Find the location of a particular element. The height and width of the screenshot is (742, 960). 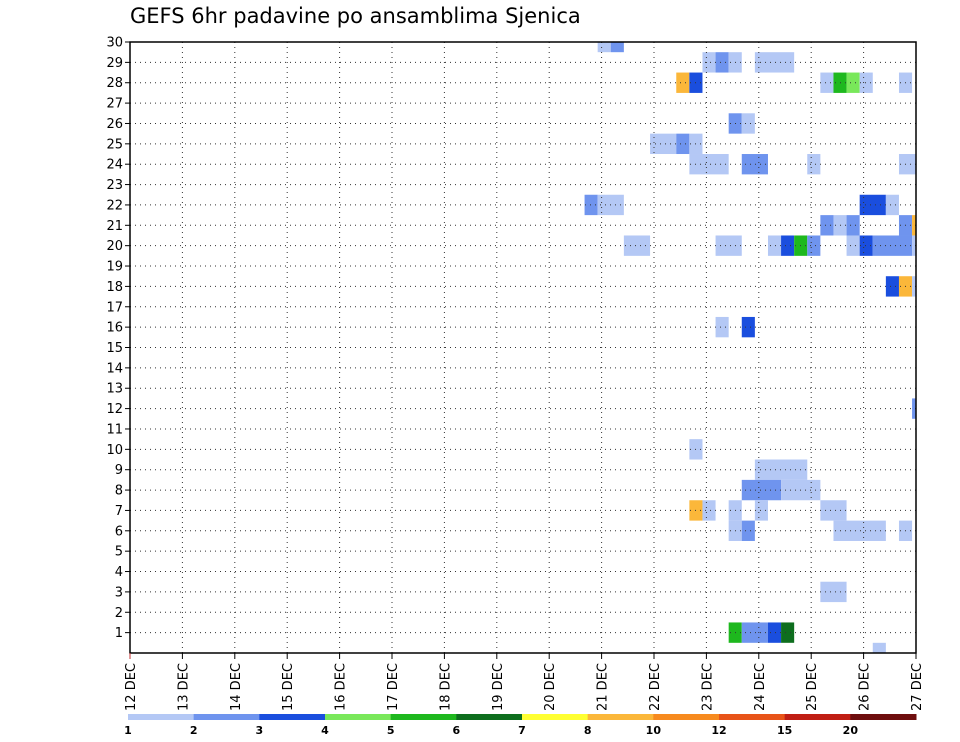

y-tick-label: 13 is located at coordinates (114, 389).